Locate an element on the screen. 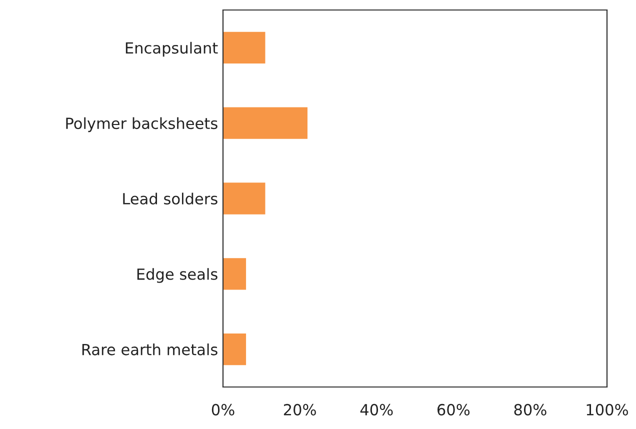  x-tick-label: 100% is located at coordinates (607, 410).